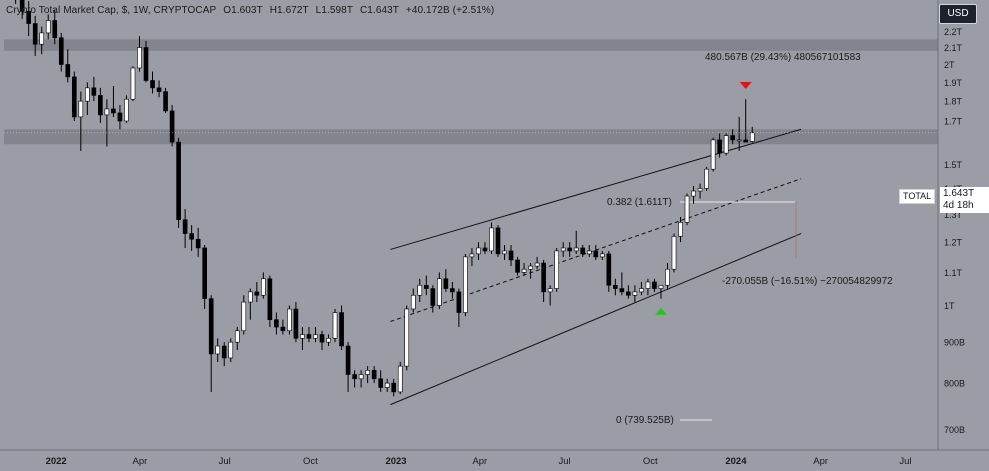 This screenshot has height=471, width=989. Describe the element at coordinates (958, 14) in the screenshot. I see `currency-button: USD` at that location.